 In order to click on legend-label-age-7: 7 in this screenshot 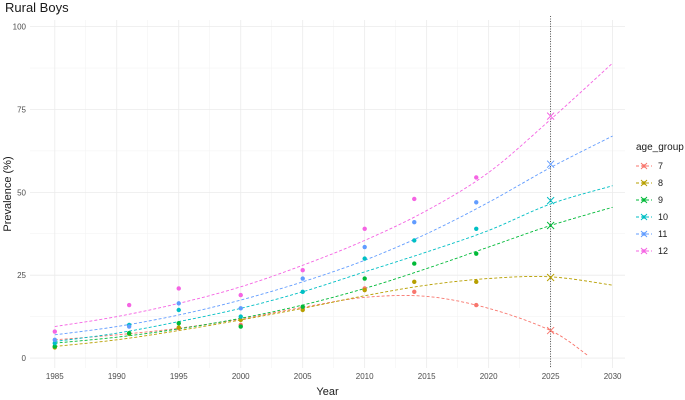, I will do `click(660, 166)`.